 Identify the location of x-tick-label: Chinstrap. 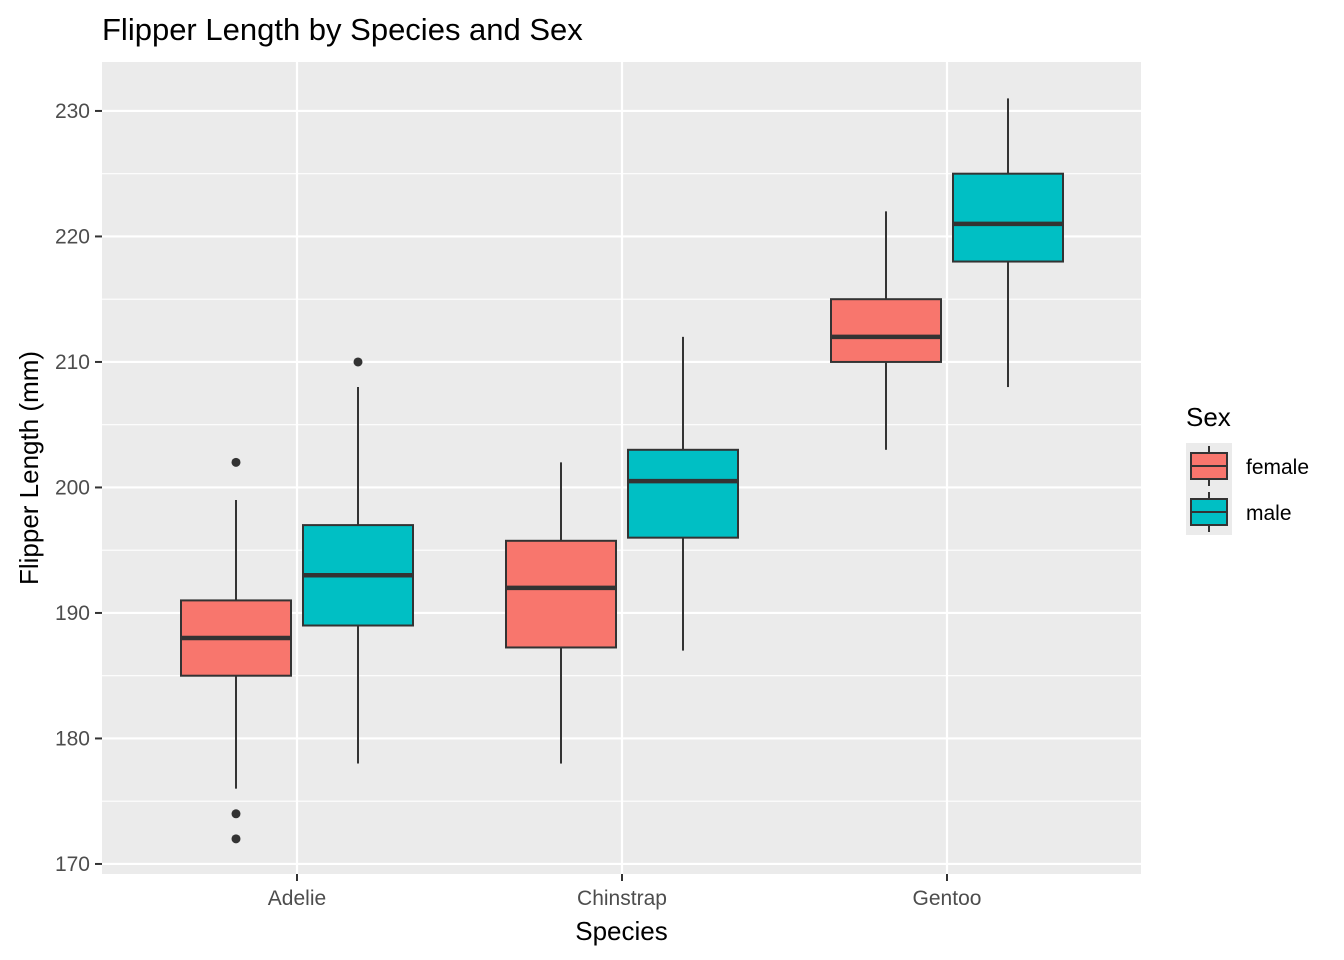
(622, 898).